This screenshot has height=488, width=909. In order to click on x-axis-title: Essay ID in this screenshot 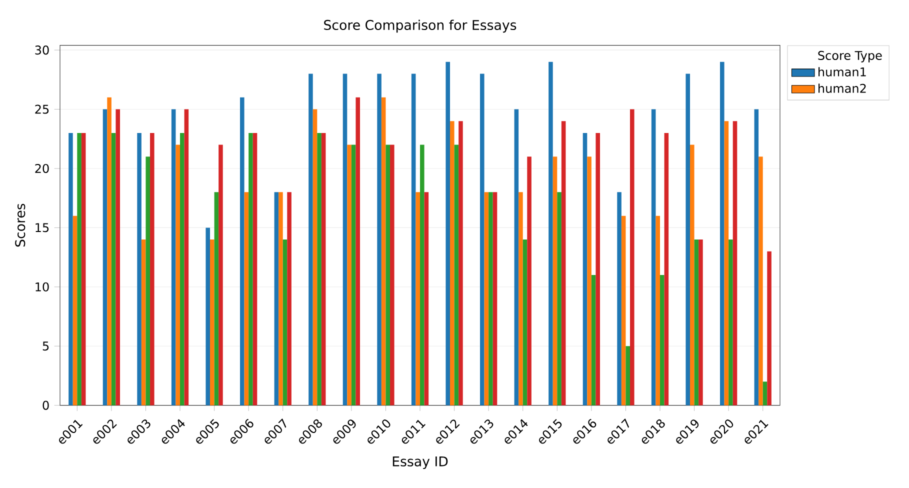, I will do `click(420, 462)`.